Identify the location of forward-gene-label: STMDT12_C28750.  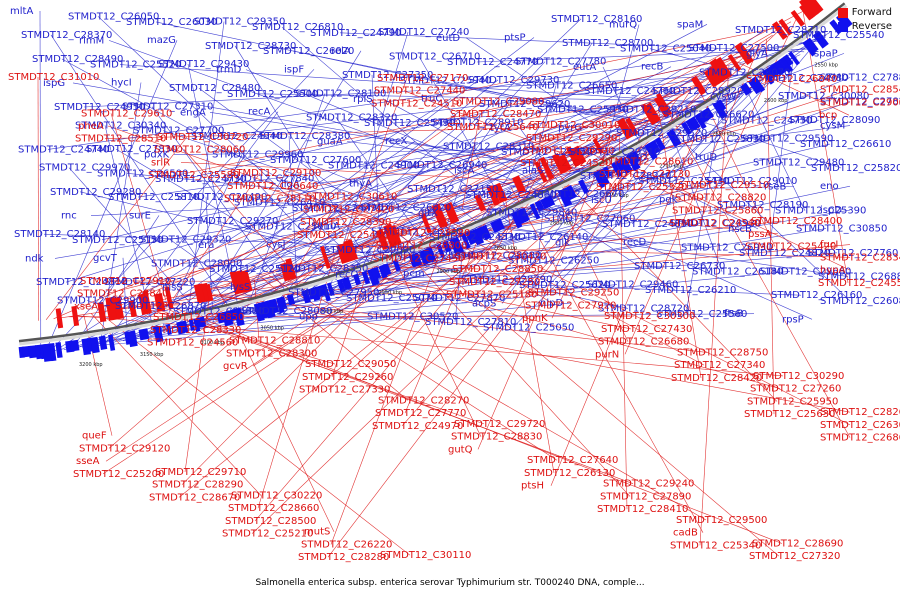
(722, 352).